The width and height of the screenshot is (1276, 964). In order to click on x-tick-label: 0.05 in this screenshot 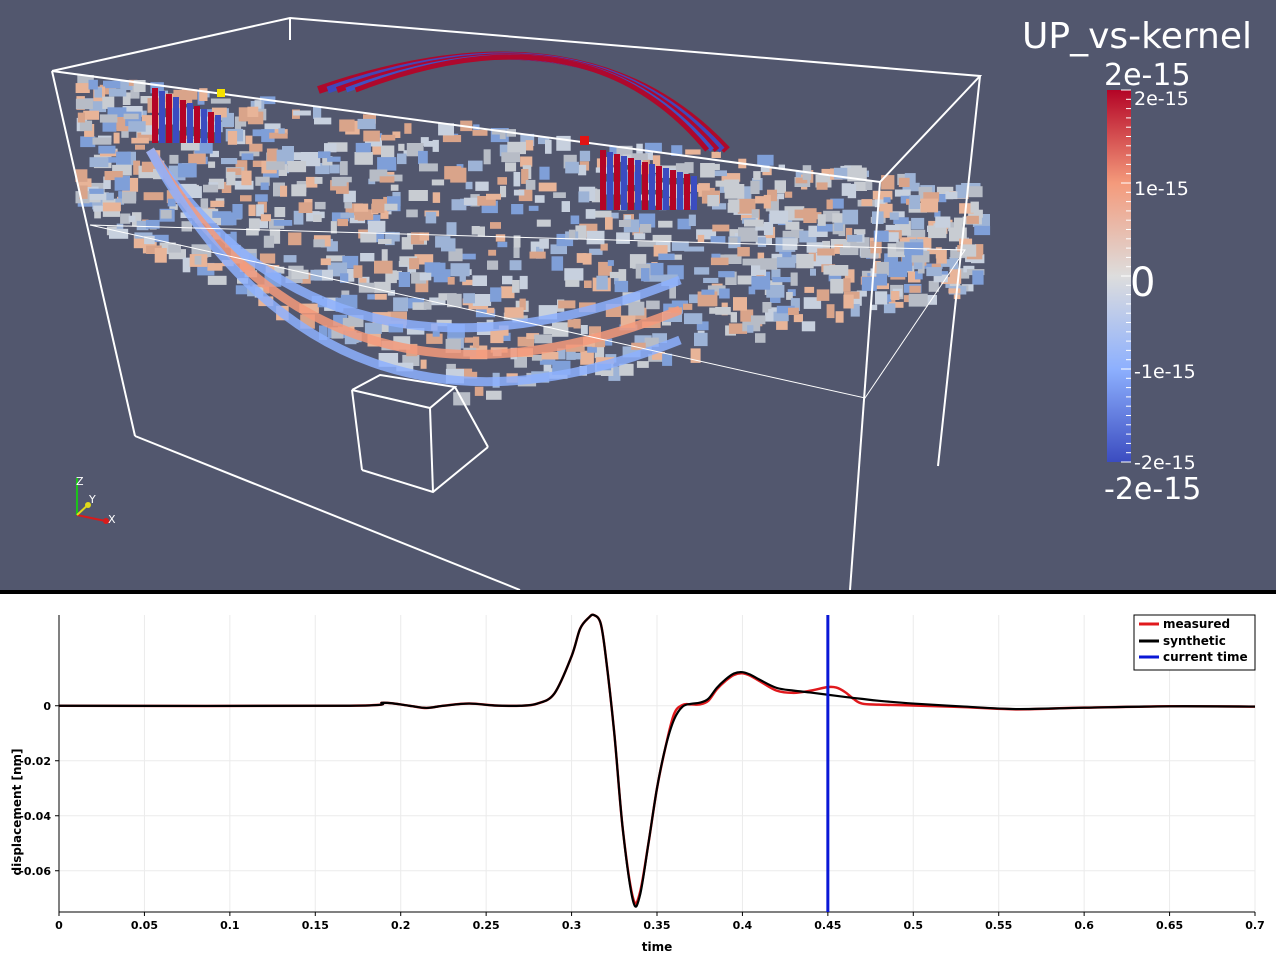, I will do `click(144, 925)`.